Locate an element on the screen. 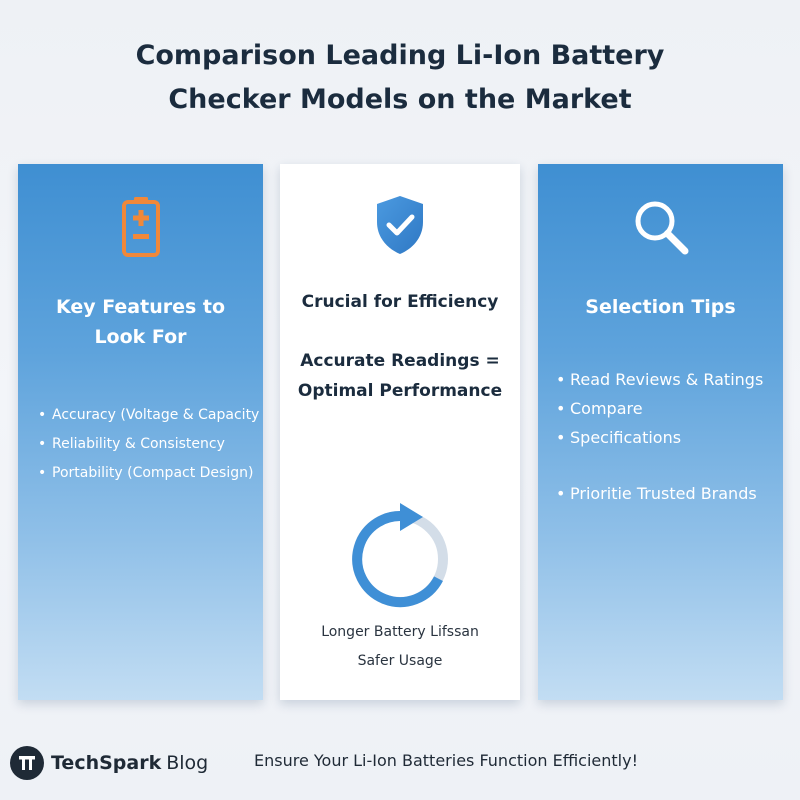 Image resolution: width=800 pixels, height=800 pixels. list-item: Read Reviews & Ratings is located at coordinates (659, 379).